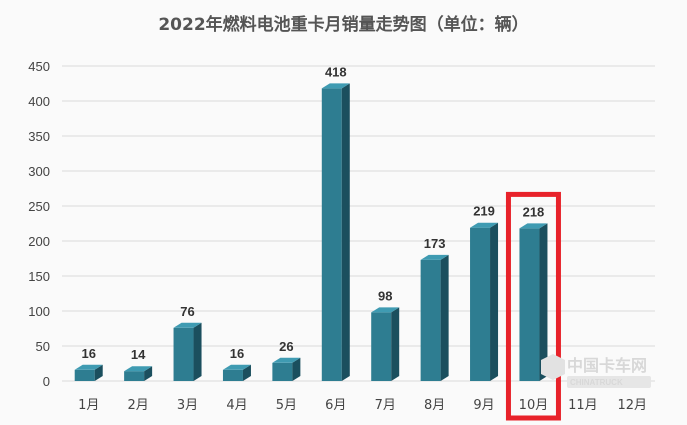  Describe the element at coordinates (583, 405) in the screenshot. I see `x-tick-label: 11月` at that location.